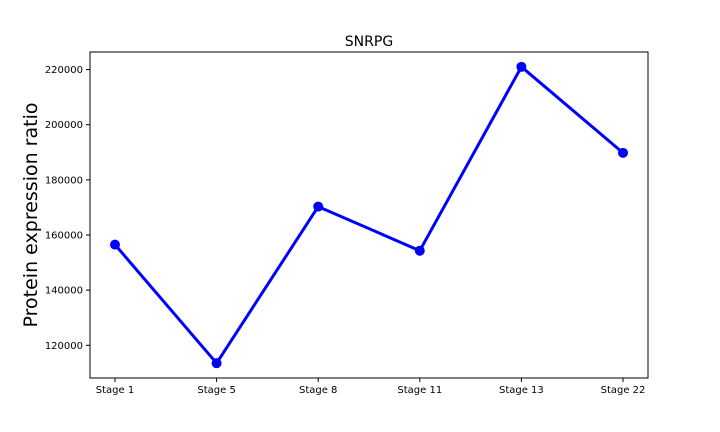 The width and height of the screenshot is (720, 432). What do you see at coordinates (623, 390) in the screenshot?
I see `x-tick-label: Stage 22` at bounding box center [623, 390].